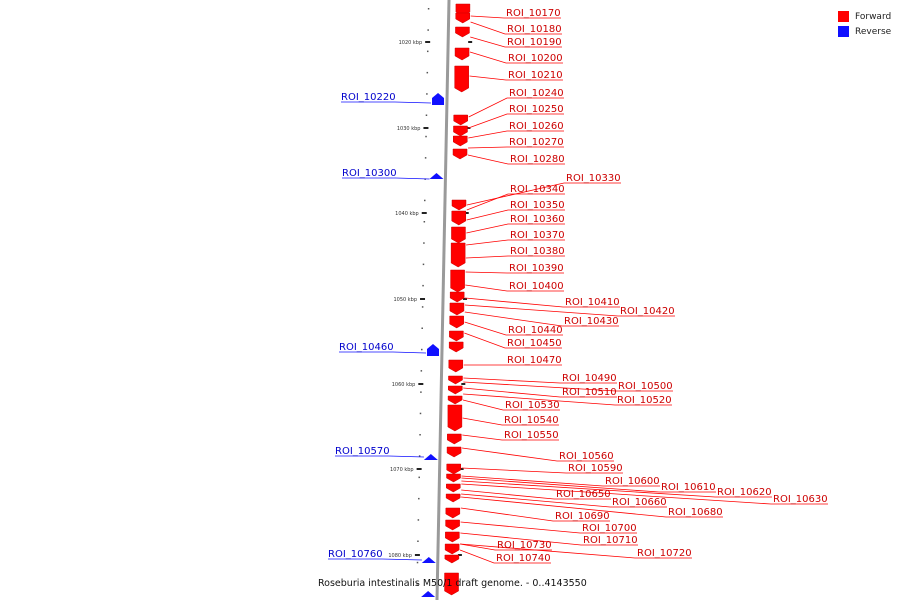 Image resolution: width=900 pixels, height=600 pixels. Describe the element at coordinates (536, 142) in the screenshot. I see `forward-label: ROI_10270` at that location.